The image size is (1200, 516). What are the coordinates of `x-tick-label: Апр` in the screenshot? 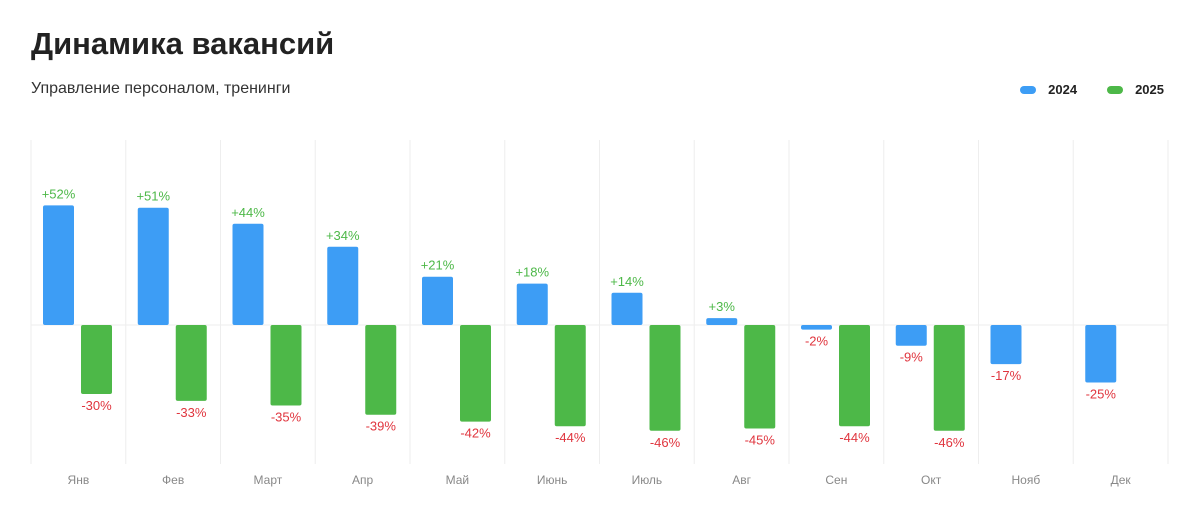 It's located at (363, 480).